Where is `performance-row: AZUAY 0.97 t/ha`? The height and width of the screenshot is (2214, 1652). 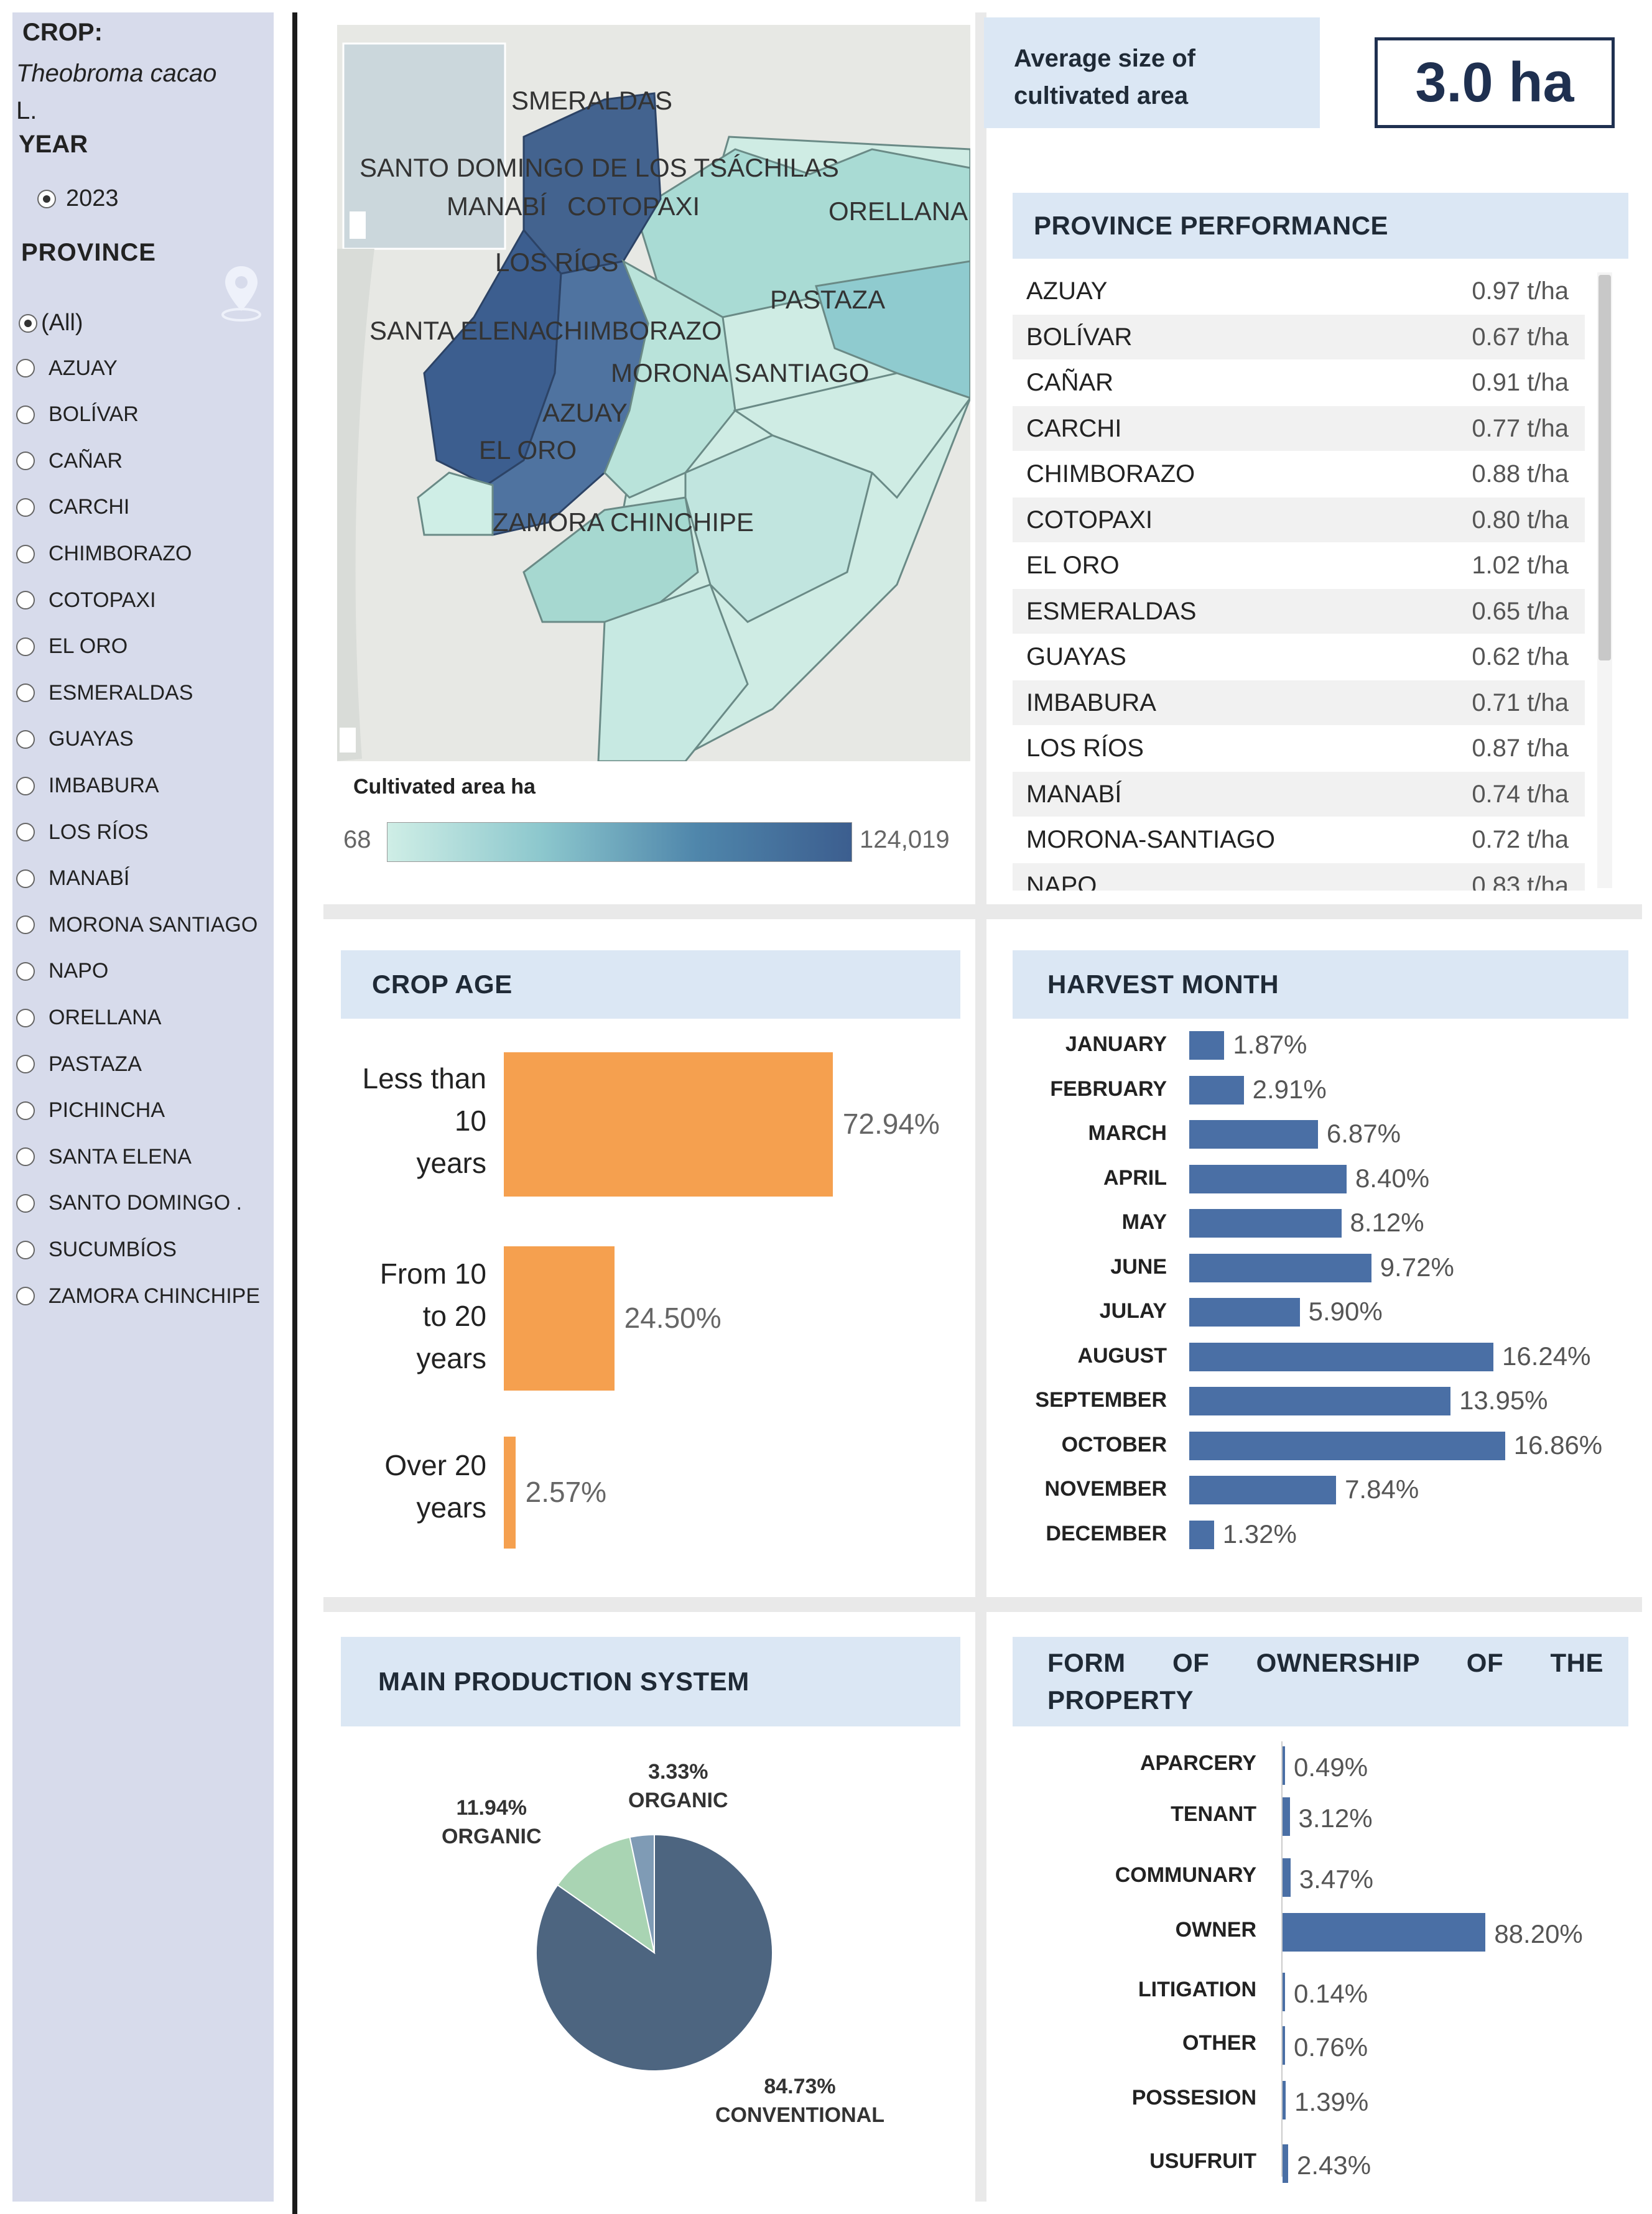
performance-row: AZUAY 0.97 t/ha is located at coordinates (1299, 291).